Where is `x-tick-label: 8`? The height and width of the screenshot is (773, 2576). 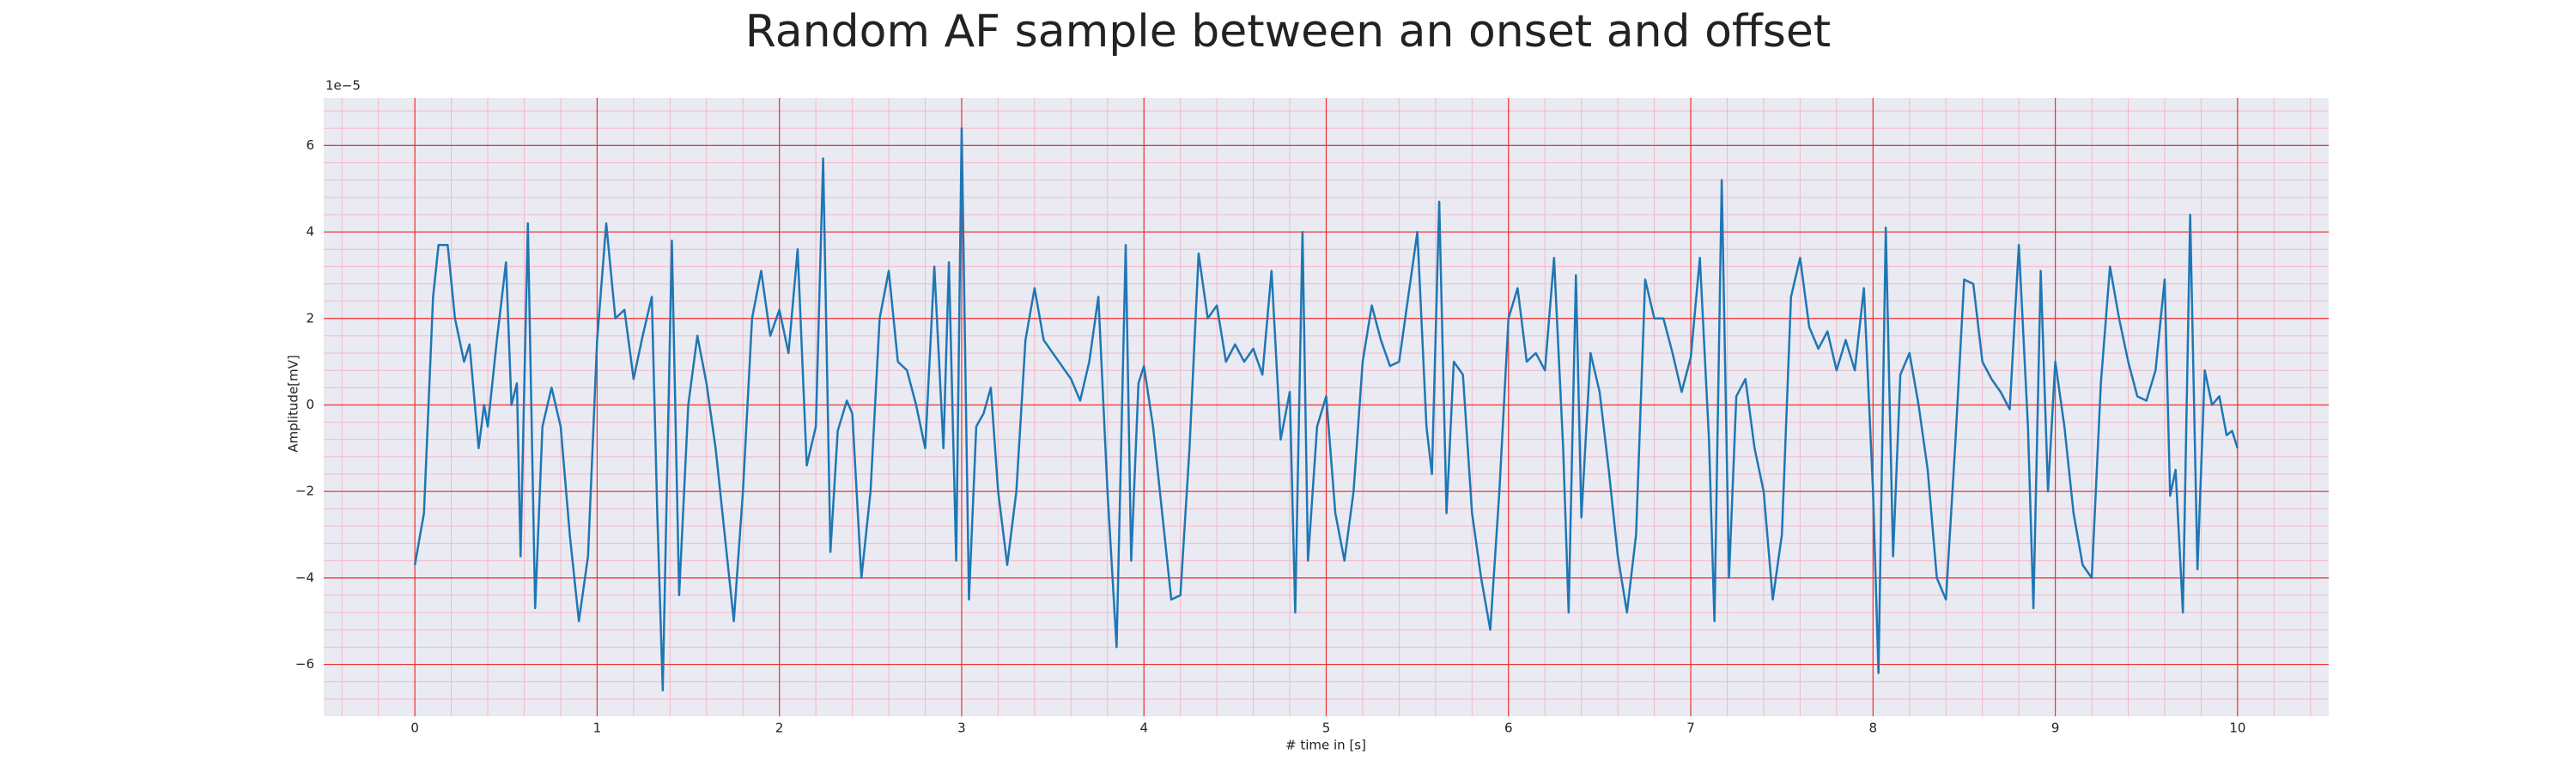 x-tick-label: 8 is located at coordinates (1873, 728).